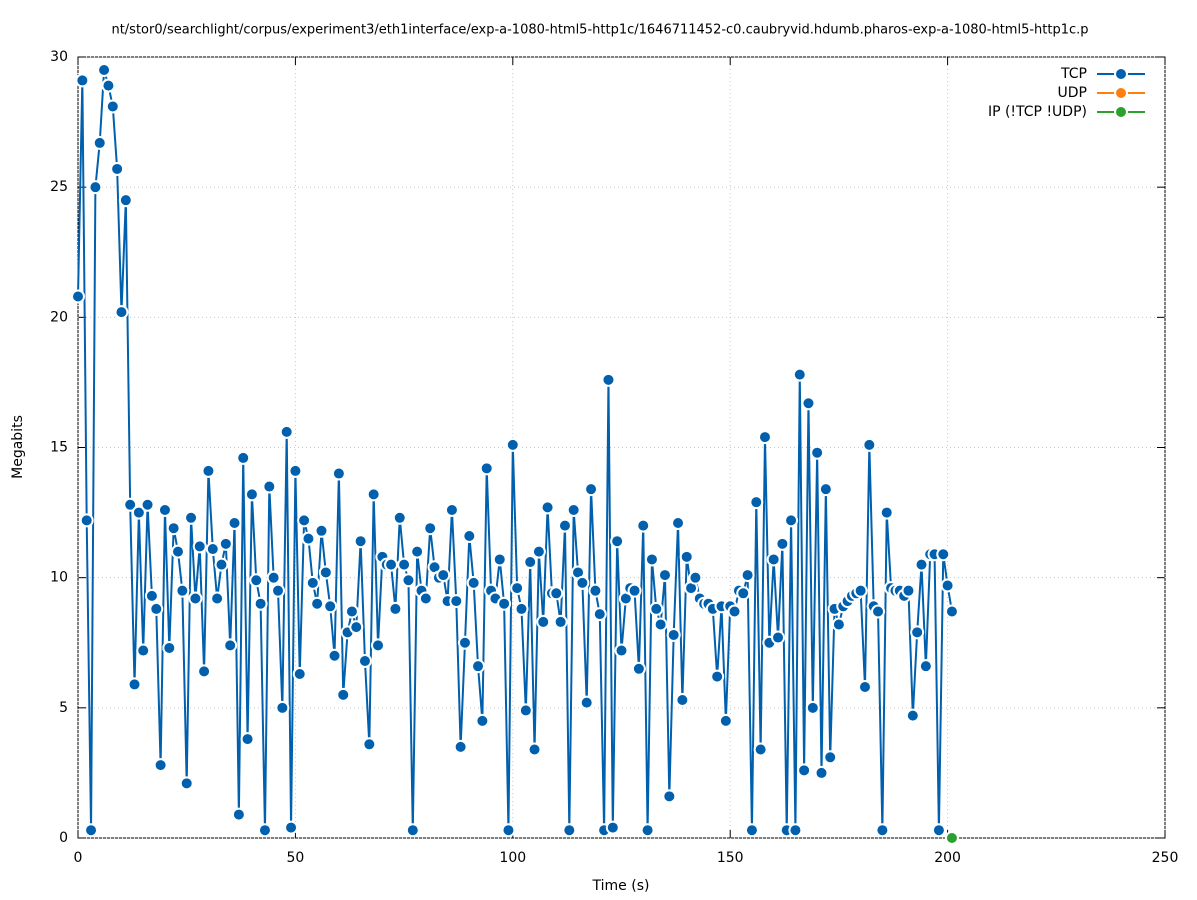  What do you see at coordinates (59, 578) in the screenshot?
I see `y-tick-label: 10` at bounding box center [59, 578].